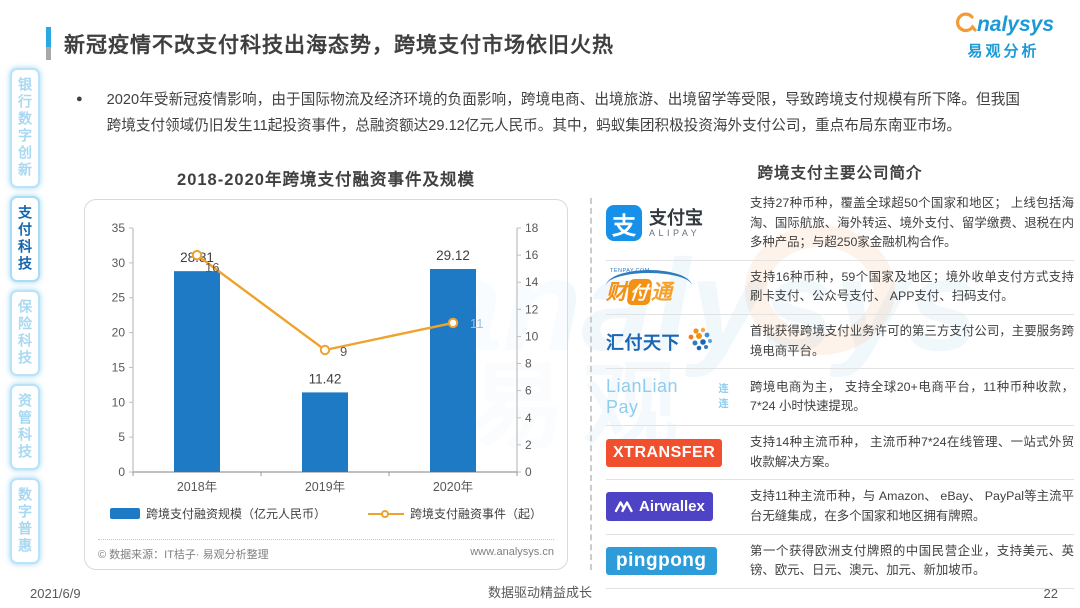 The height and width of the screenshot is (608, 1080). What do you see at coordinates (649, 278) in the screenshot?
I see `tenpay-swoosh-icon` at bounding box center [649, 278].